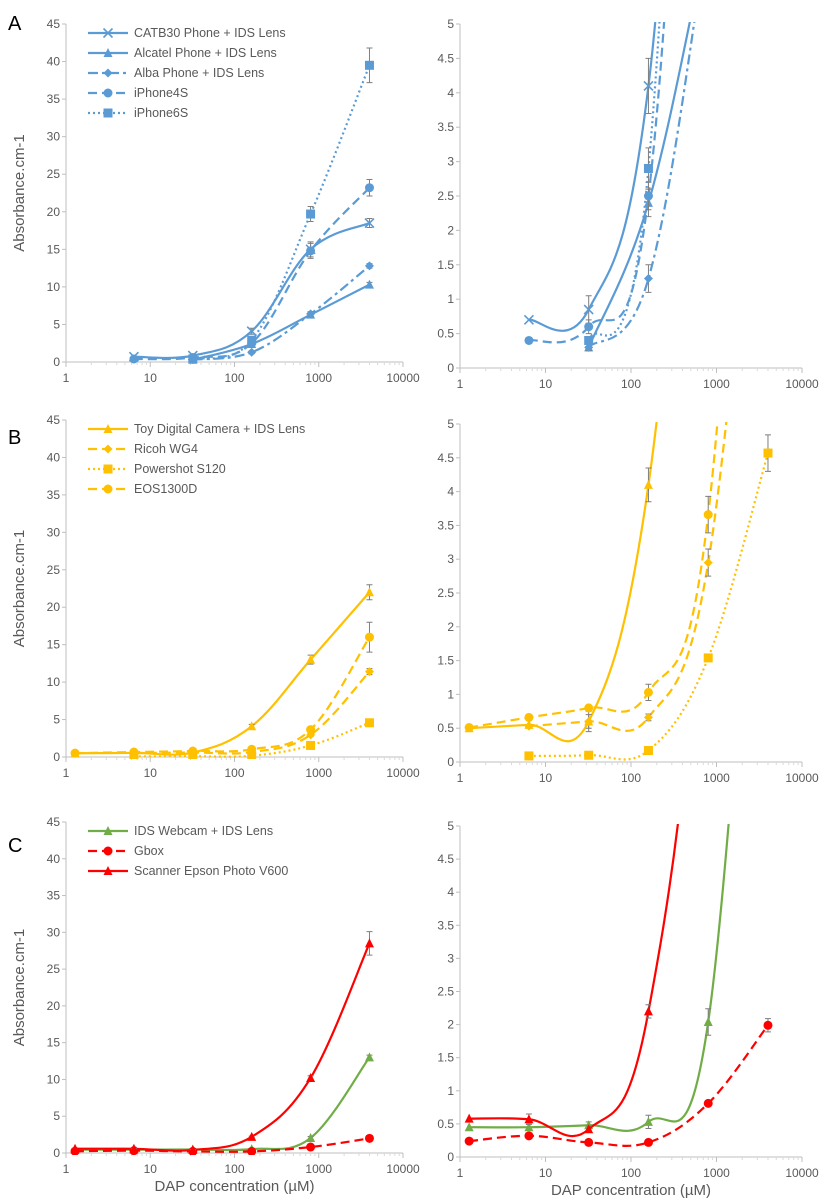 The image size is (827, 1202). I want to click on y-tick-label: 30, so click(54, 137).